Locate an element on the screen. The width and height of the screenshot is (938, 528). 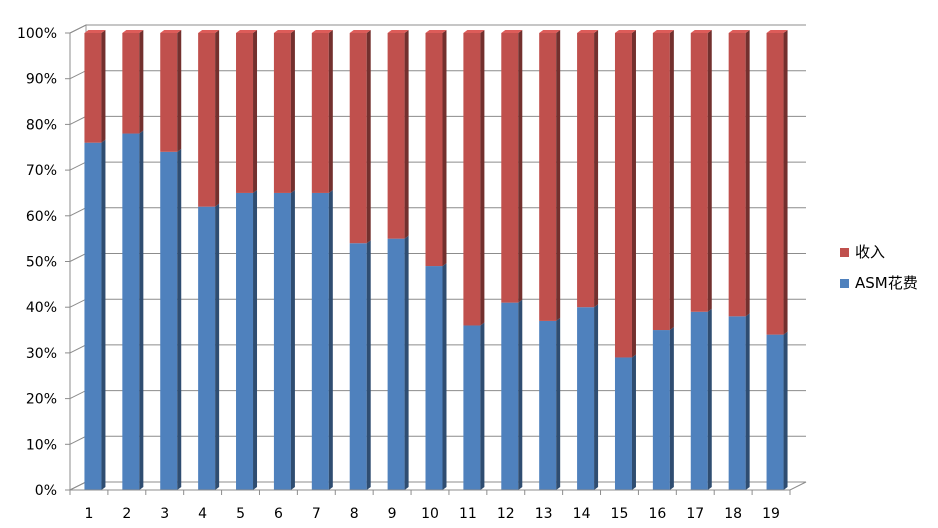
gridline is located at coordinates (437, 29).